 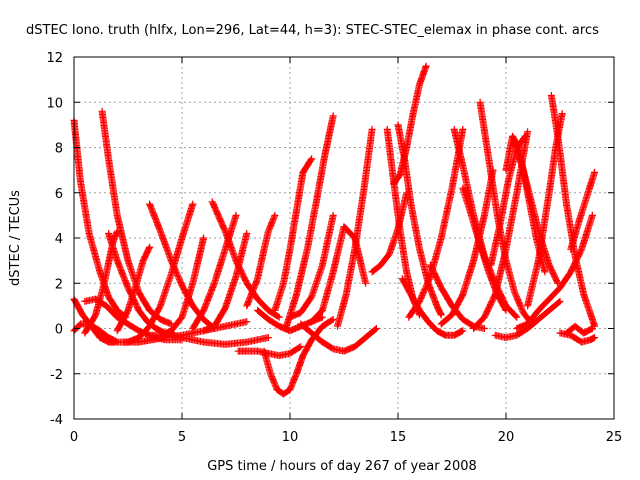 I want to click on y-tick-label: -2, so click(x=56, y=375).